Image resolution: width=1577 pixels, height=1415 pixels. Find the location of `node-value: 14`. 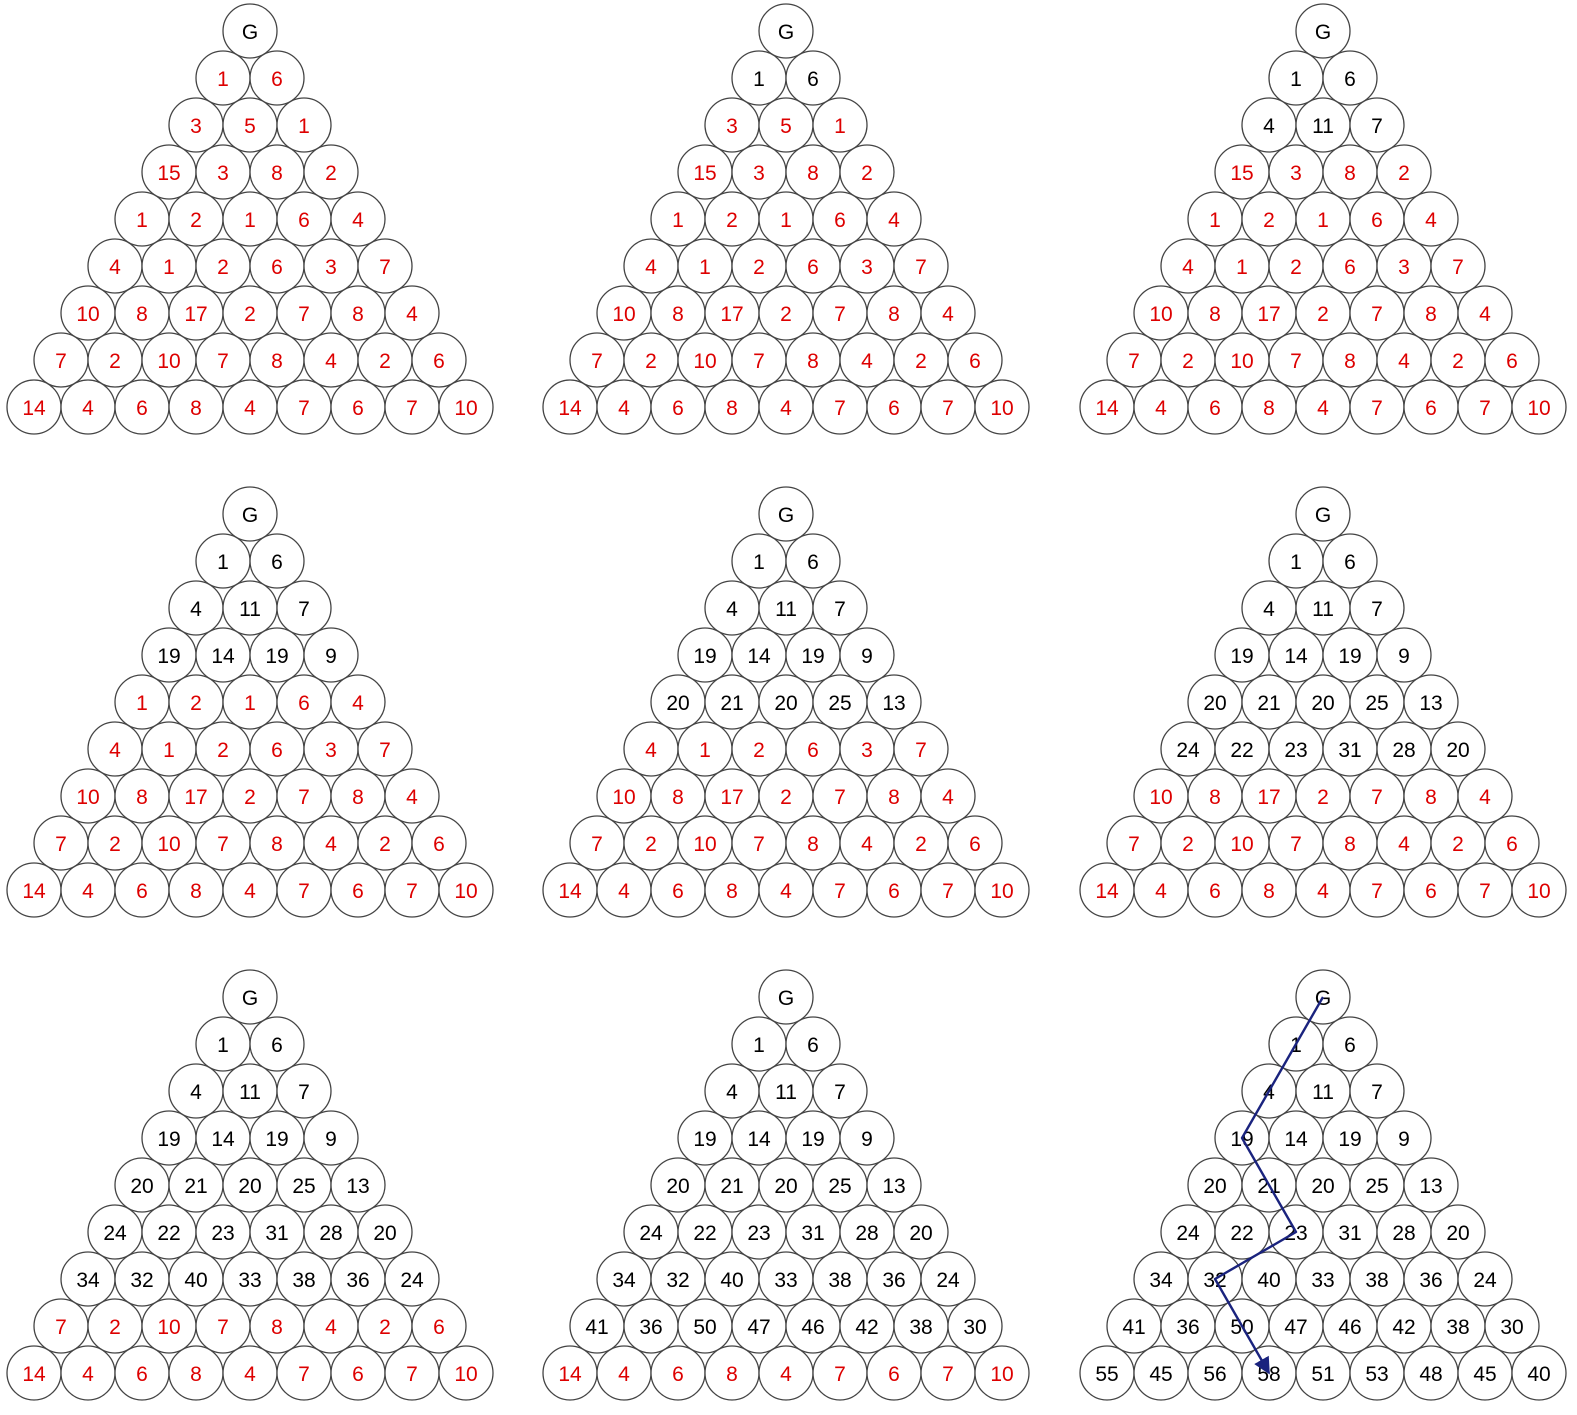

node-value: 14 is located at coordinates (759, 1139).